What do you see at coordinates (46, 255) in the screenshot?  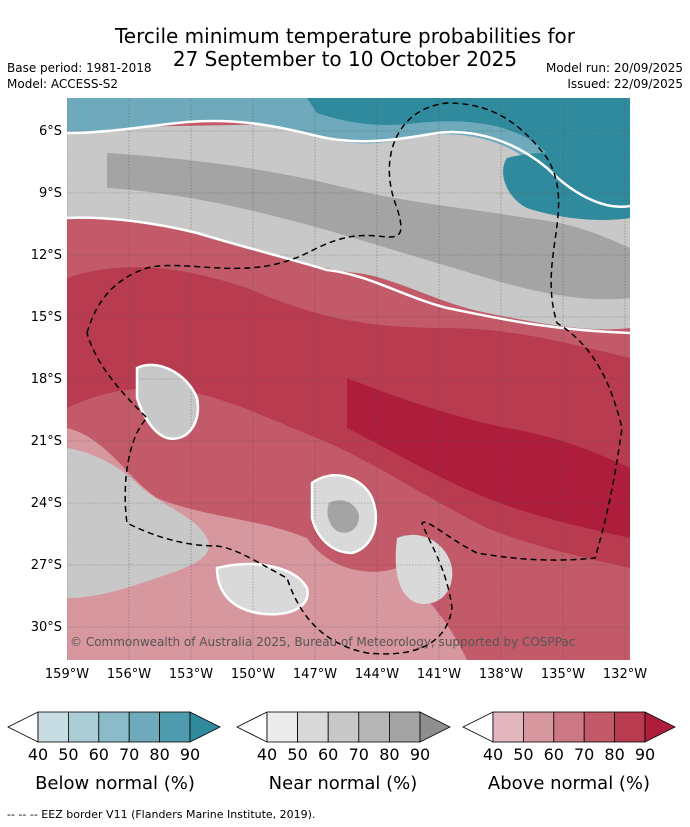 I see `lat-label: 12°S` at bounding box center [46, 255].